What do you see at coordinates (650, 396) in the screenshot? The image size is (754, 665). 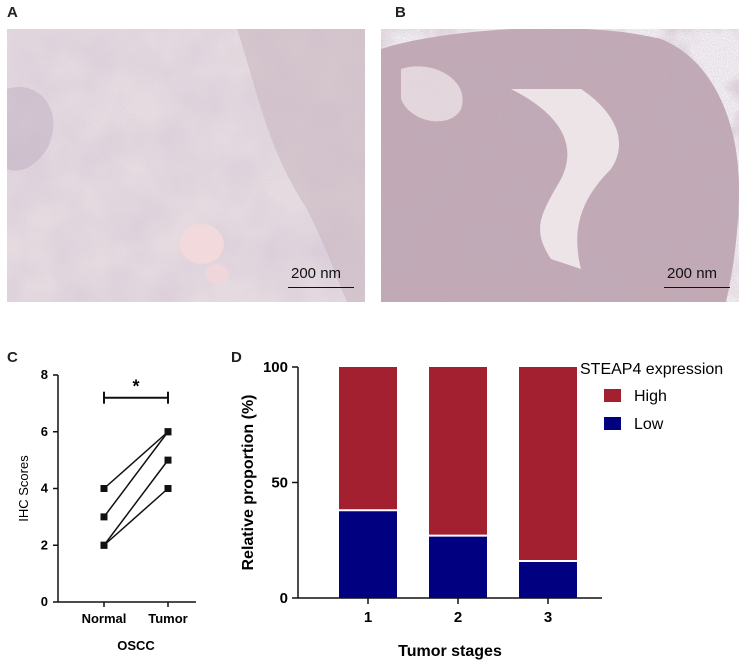 I see `legend-label-high: High` at bounding box center [650, 396].